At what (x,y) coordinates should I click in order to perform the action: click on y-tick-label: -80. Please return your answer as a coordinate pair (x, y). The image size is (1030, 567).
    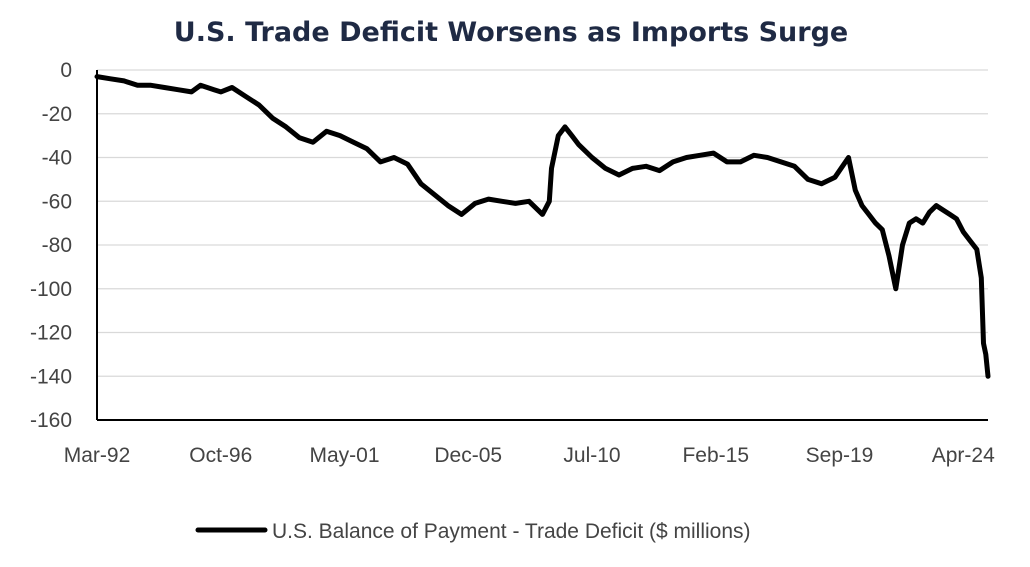
    Looking at the image, I should click on (57, 245).